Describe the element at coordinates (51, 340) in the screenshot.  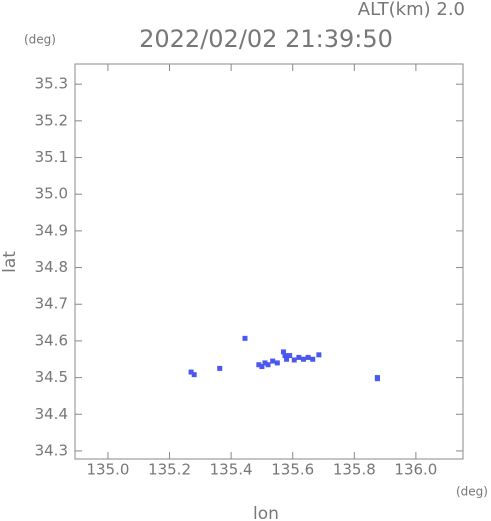
I see `y-tick-label: 34.6` at that location.